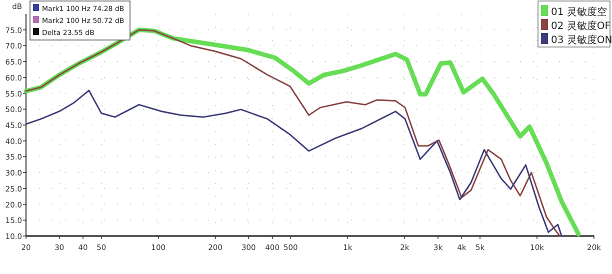  Describe the element at coordinates (579, 12) in the screenshot. I see `legend-label: 01 灵敏度空` at that location.